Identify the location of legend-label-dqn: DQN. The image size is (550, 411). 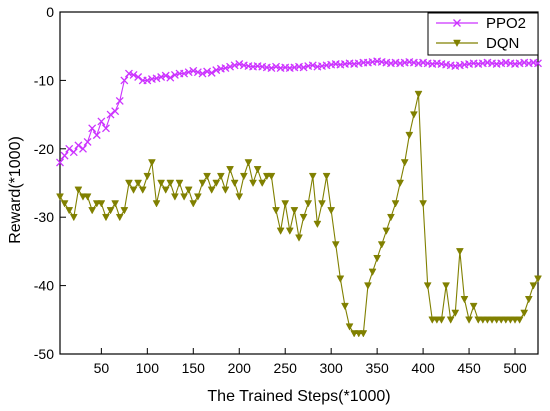
(502, 43).